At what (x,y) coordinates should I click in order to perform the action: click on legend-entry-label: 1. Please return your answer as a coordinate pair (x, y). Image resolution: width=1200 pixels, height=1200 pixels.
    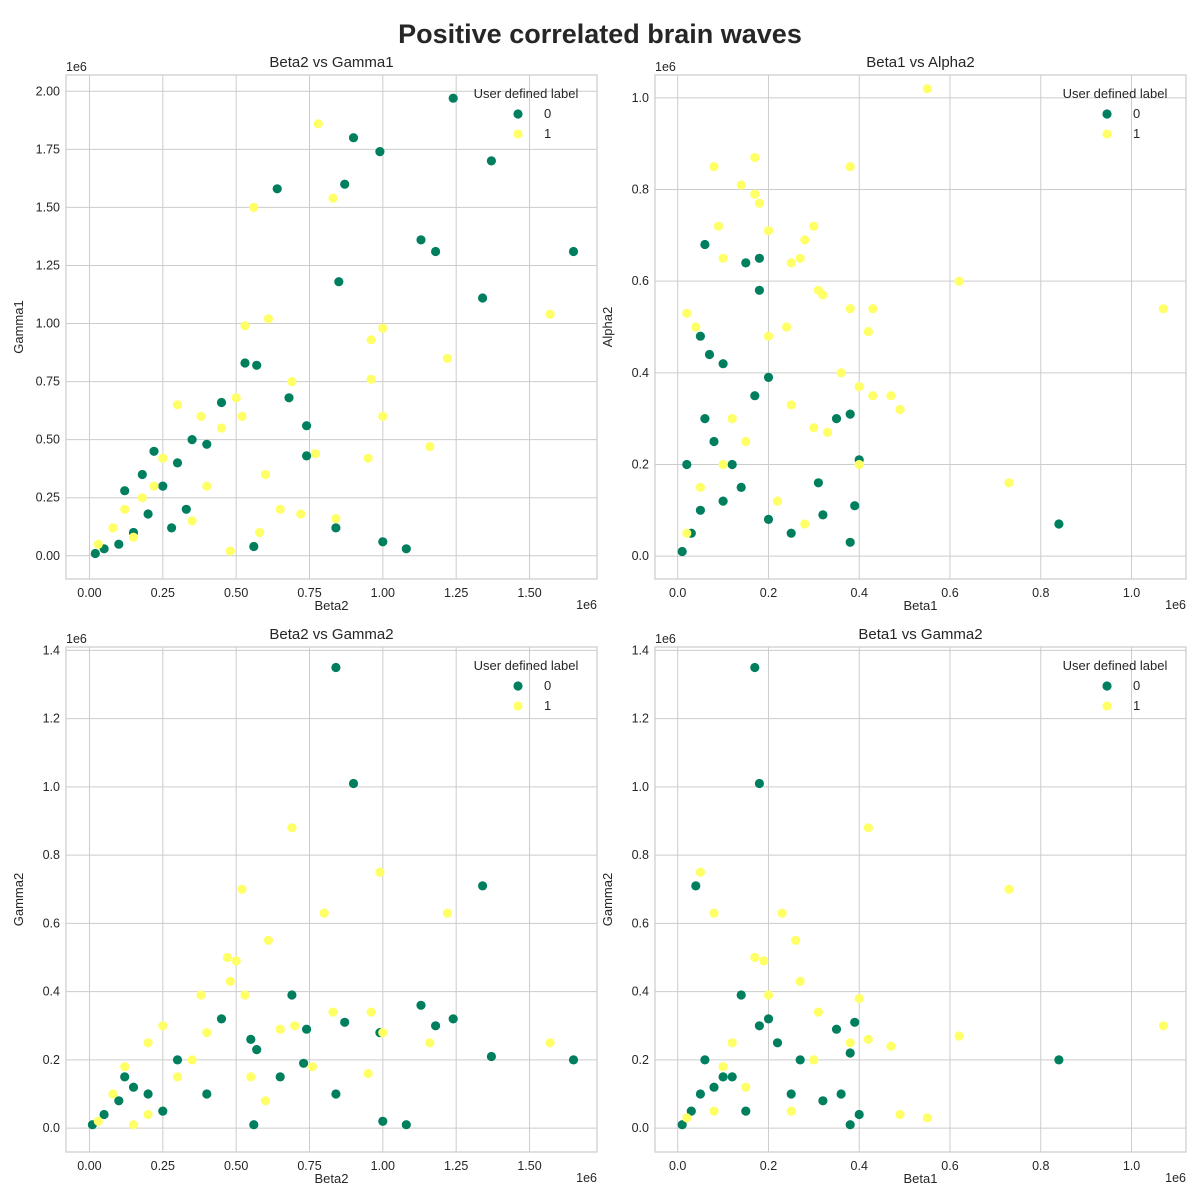
    Looking at the image, I should click on (547, 705).